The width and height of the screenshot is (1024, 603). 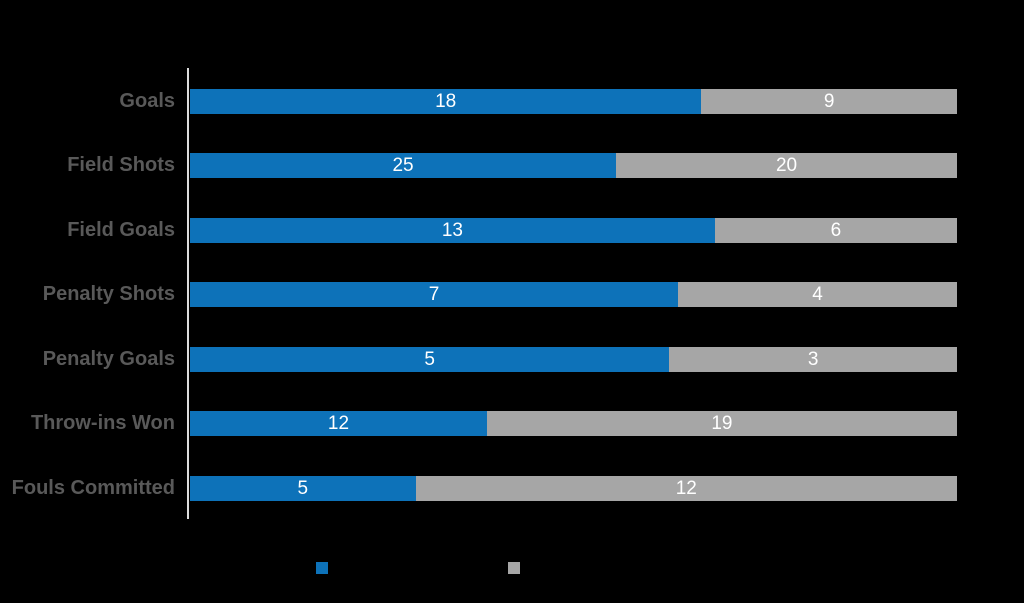 I want to click on bar-segment-gray: 9, so click(x=829, y=101).